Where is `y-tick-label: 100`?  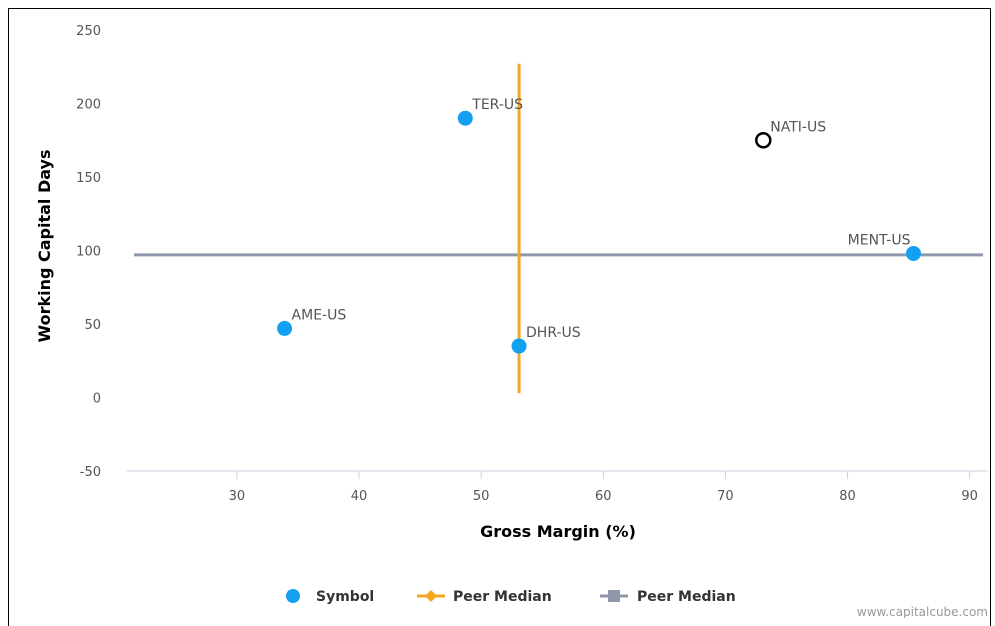 y-tick-label: 100 is located at coordinates (88, 252).